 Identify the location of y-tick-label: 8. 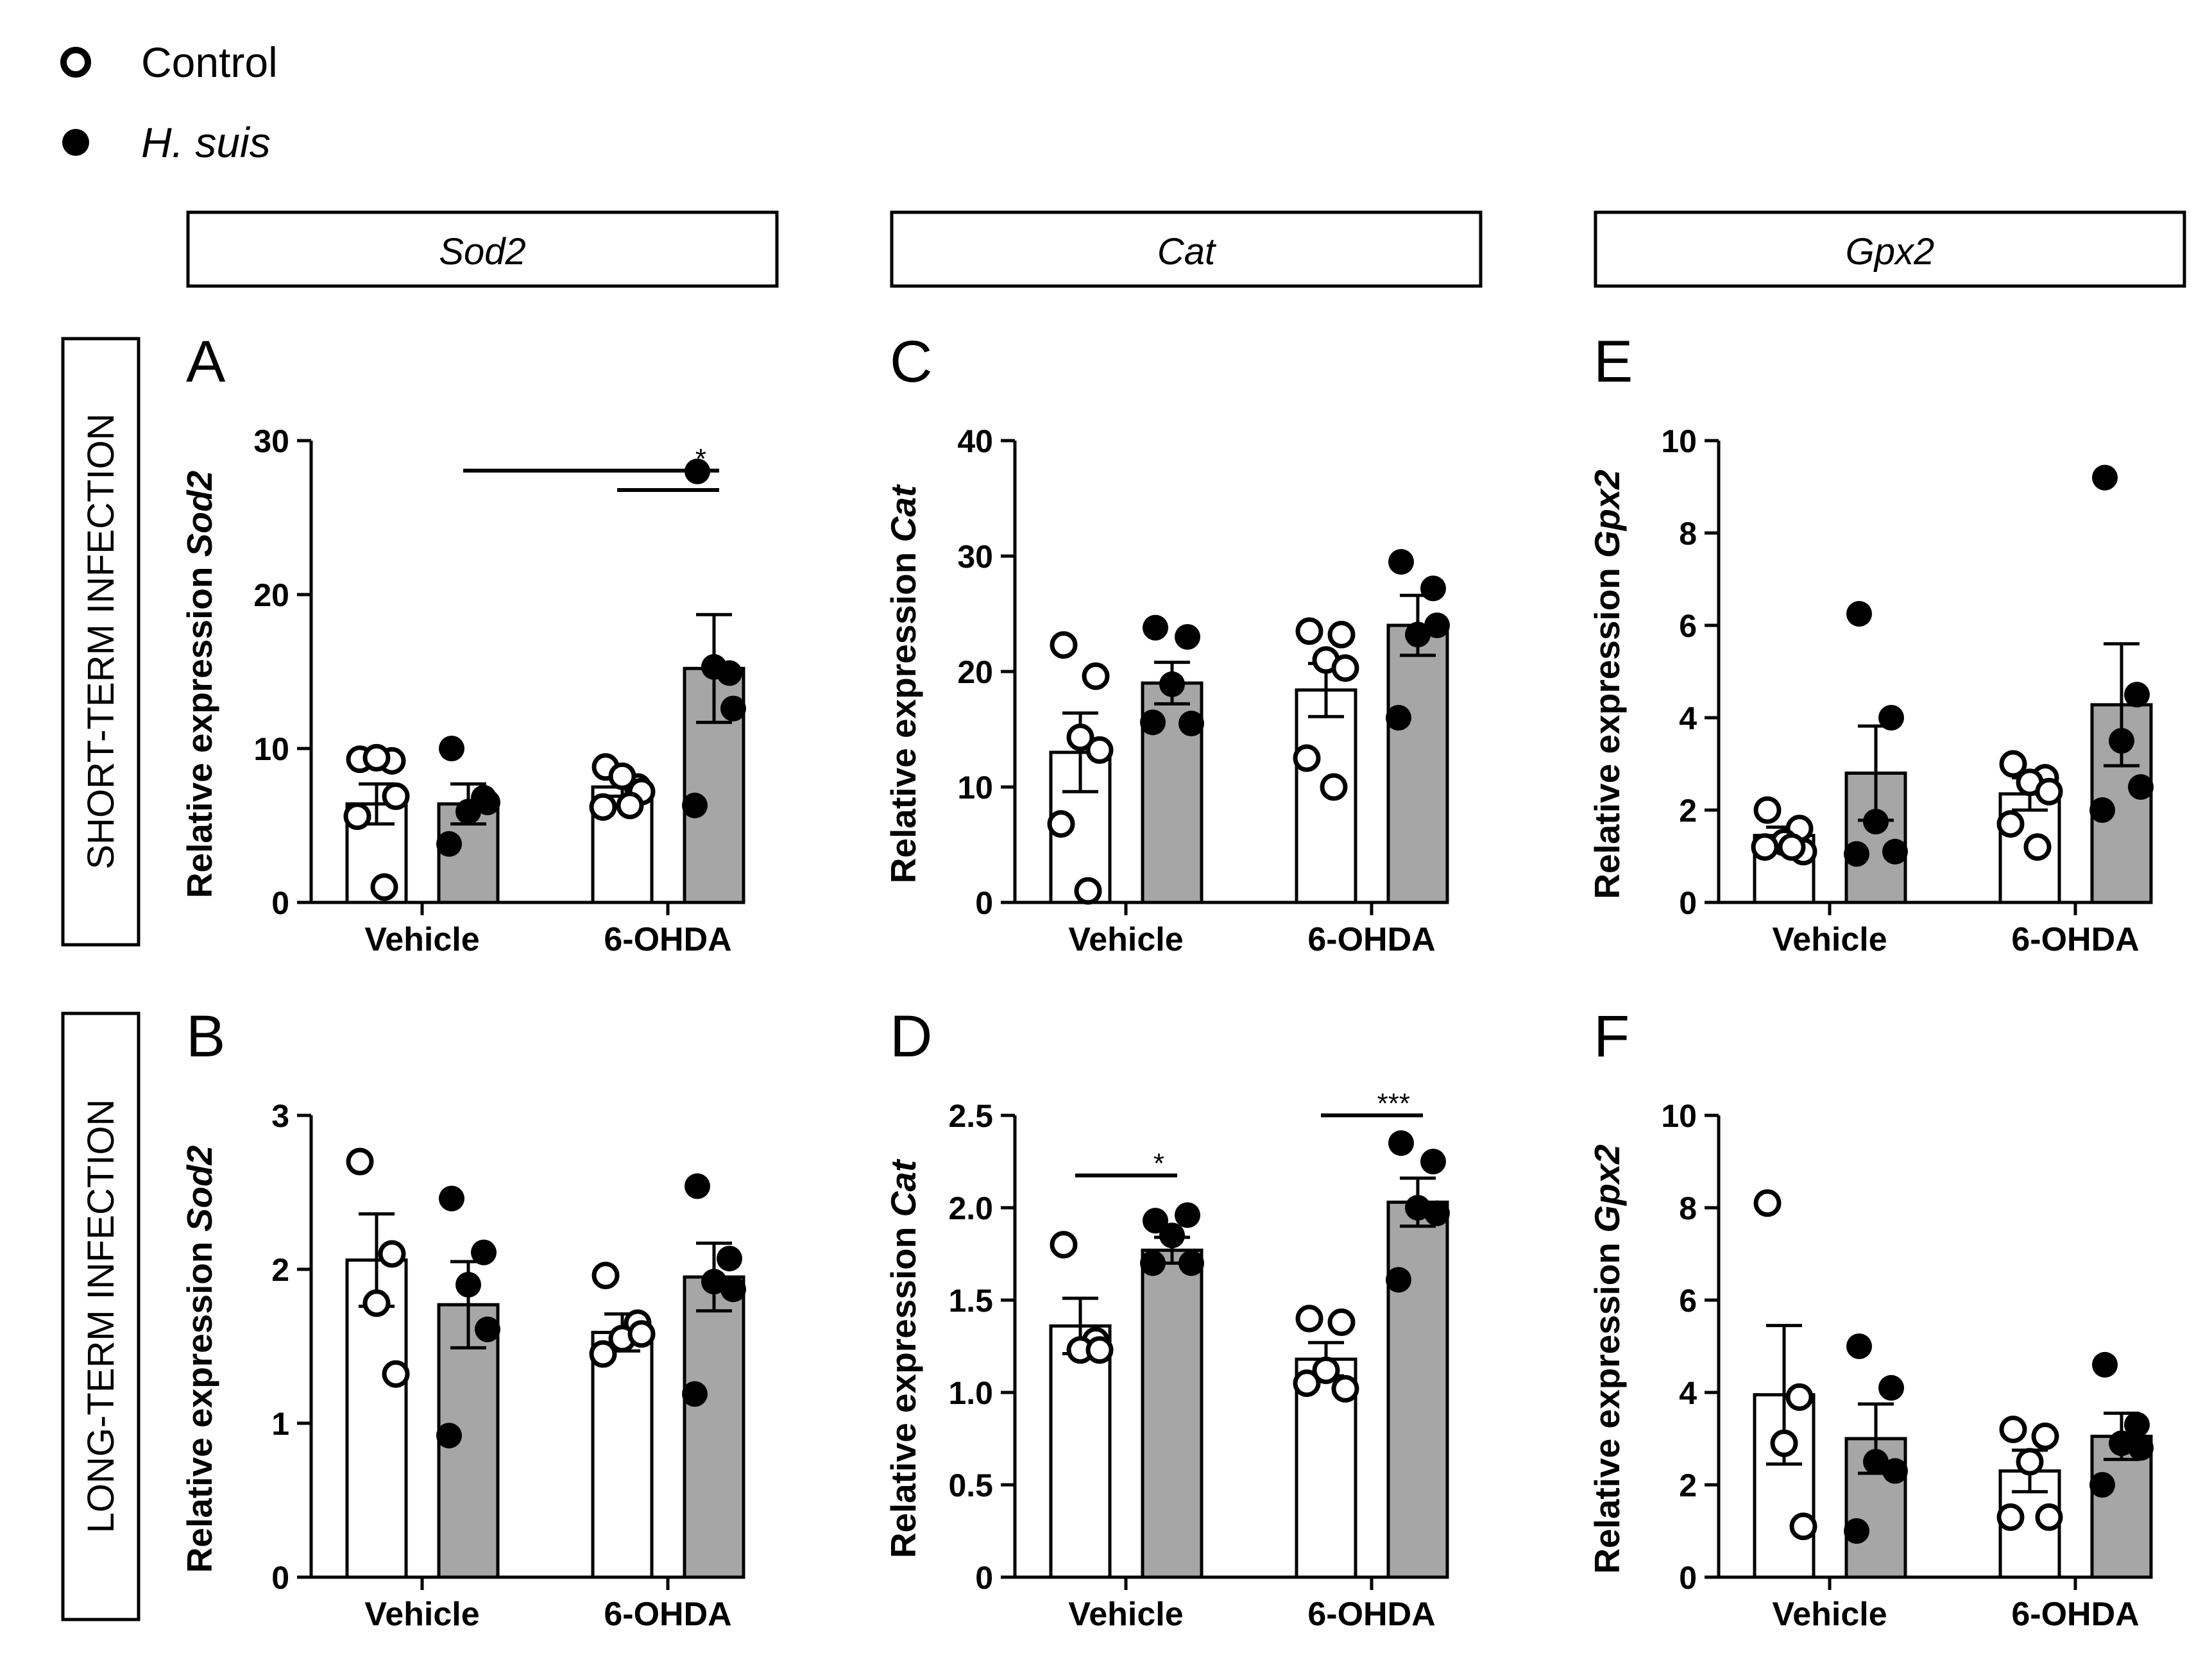
(1688, 1208).